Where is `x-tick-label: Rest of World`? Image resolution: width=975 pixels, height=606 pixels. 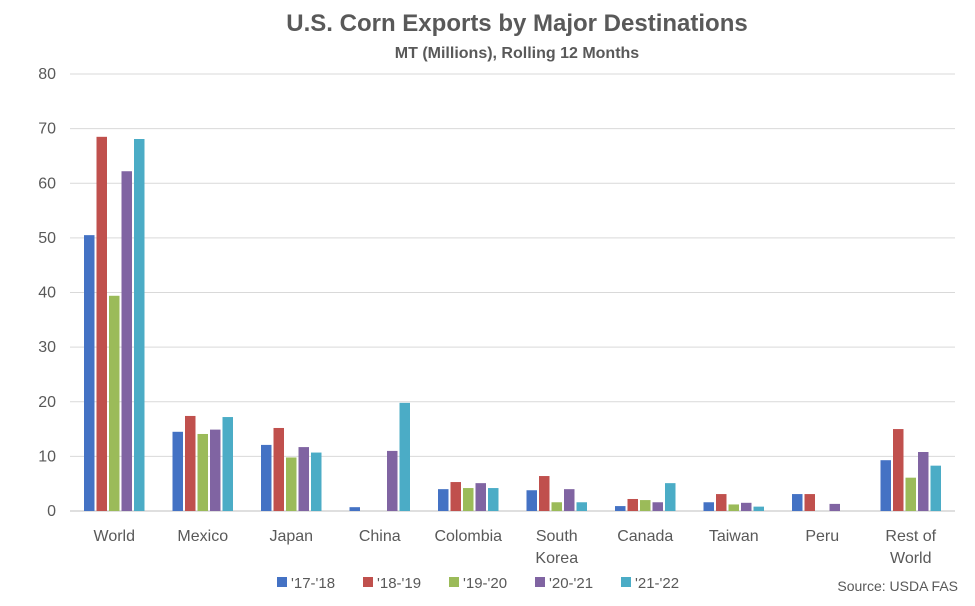 x-tick-label: Rest of World is located at coordinates (910, 547).